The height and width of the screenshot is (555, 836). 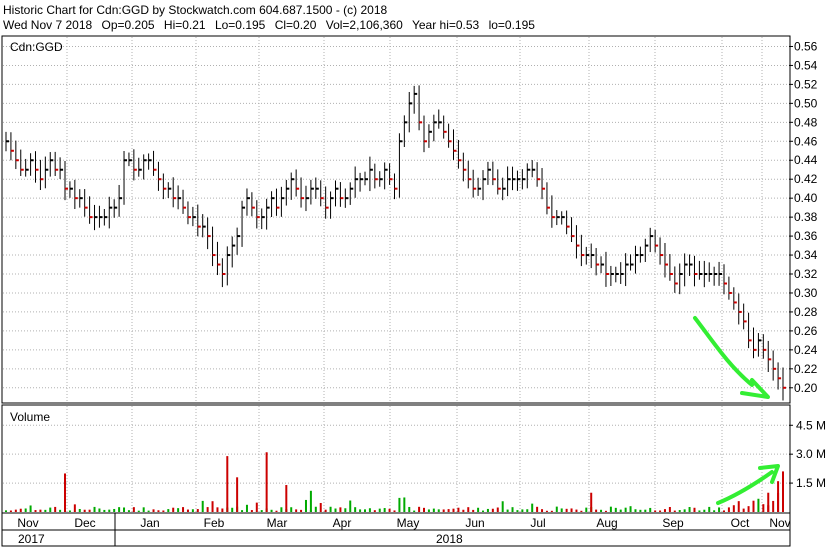 What do you see at coordinates (673, 523) in the screenshot?
I see `month-label: Sep` at bounding box center [673, 523].